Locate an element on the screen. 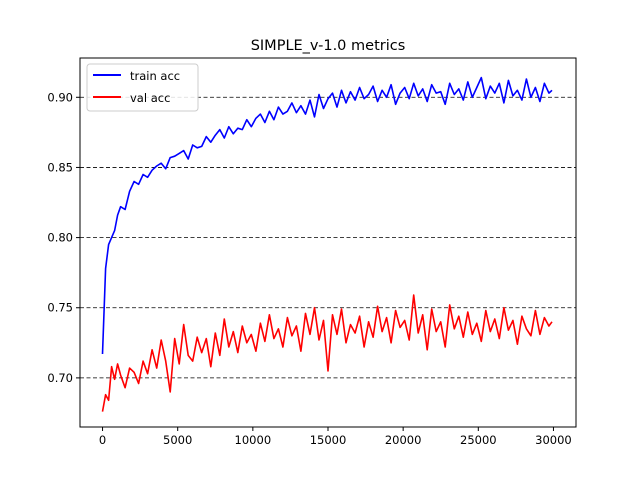 The height and width of the screenshot is (480, 640). x-tick-label: 20000 is located at coordinates (403, 440).